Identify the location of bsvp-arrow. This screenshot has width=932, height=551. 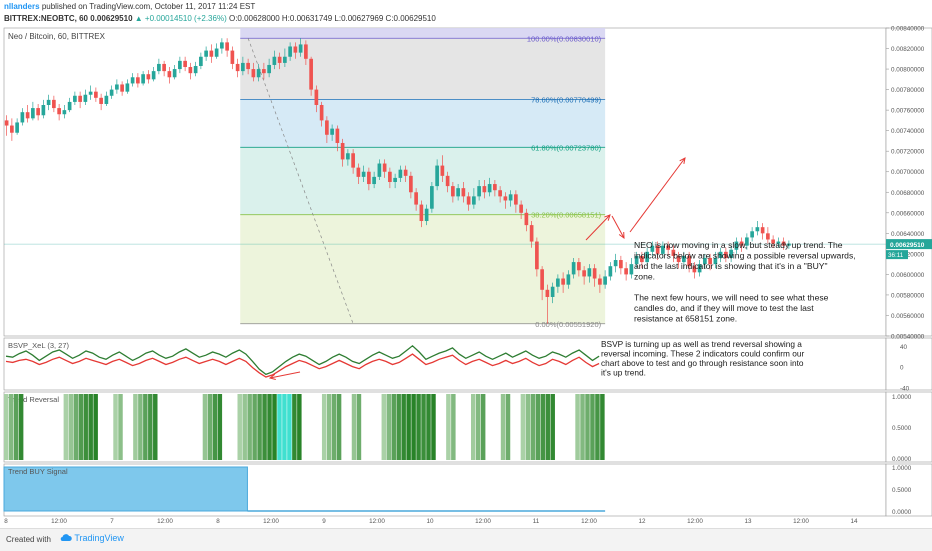
(285, 375).